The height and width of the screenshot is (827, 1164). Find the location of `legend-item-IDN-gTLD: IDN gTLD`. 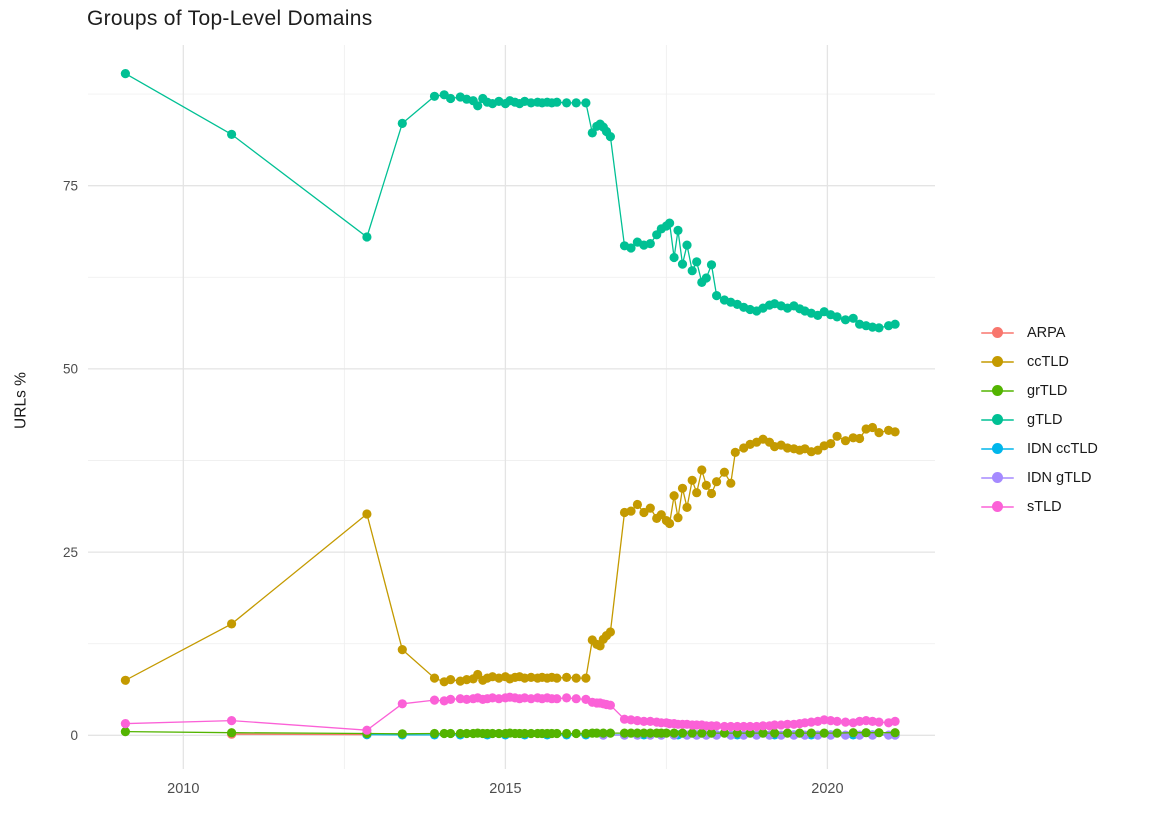

legend-item-IDN-gTLD: IDN gTLD is located at coordinates (1039, 477).